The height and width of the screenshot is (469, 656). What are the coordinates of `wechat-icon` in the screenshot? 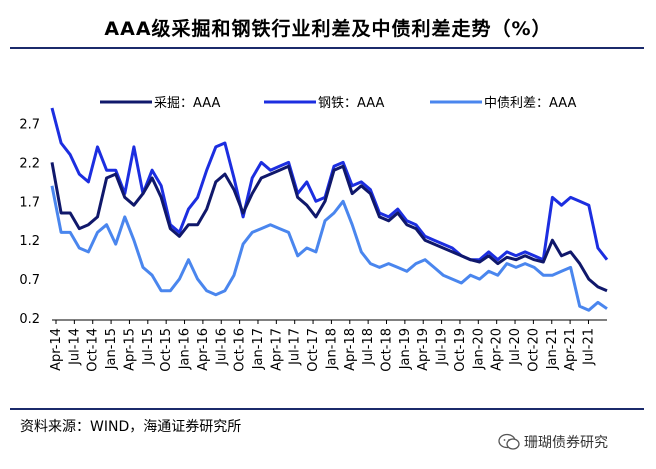 It's located at (509, 441).